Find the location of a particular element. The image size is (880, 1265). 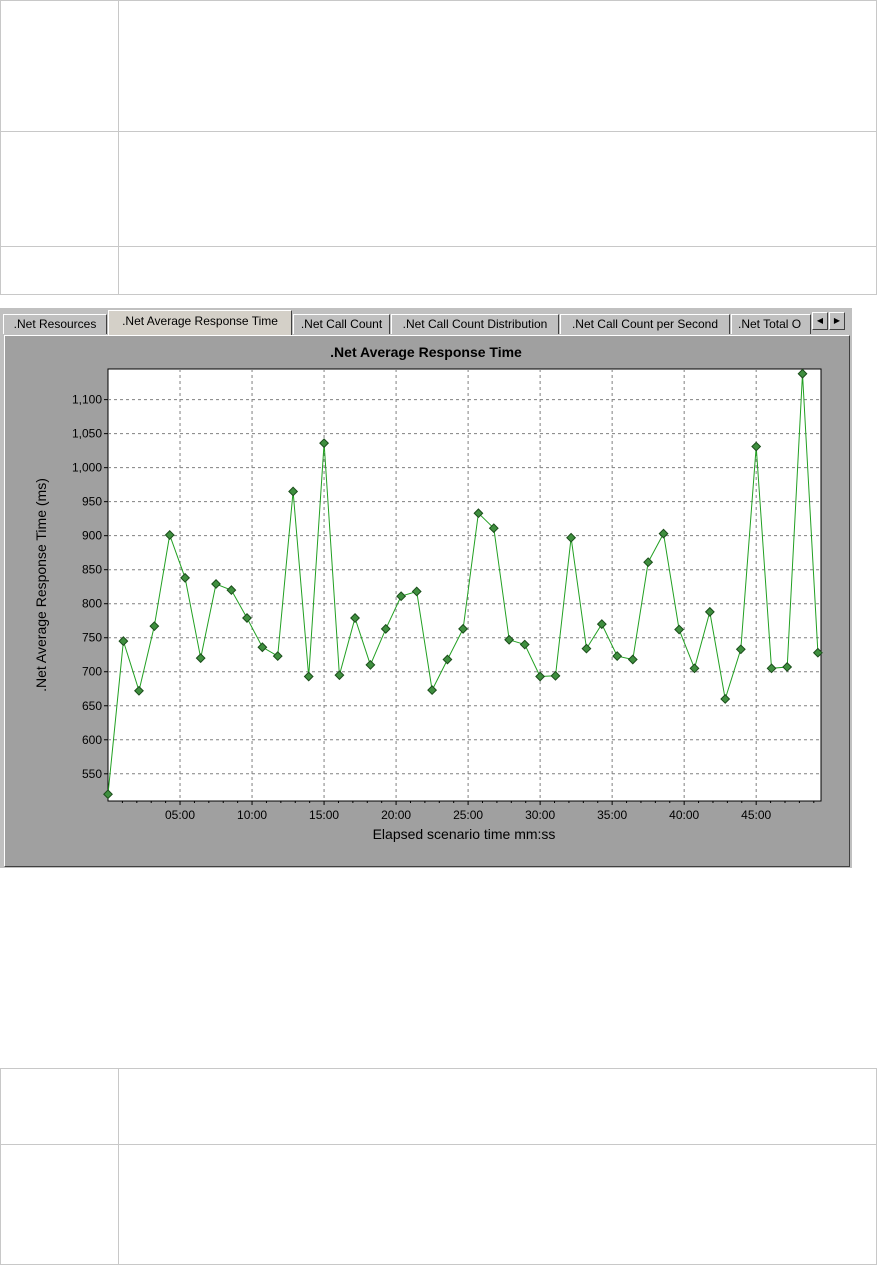

y-tick-label: 600 is located at coordinates (92, 740).